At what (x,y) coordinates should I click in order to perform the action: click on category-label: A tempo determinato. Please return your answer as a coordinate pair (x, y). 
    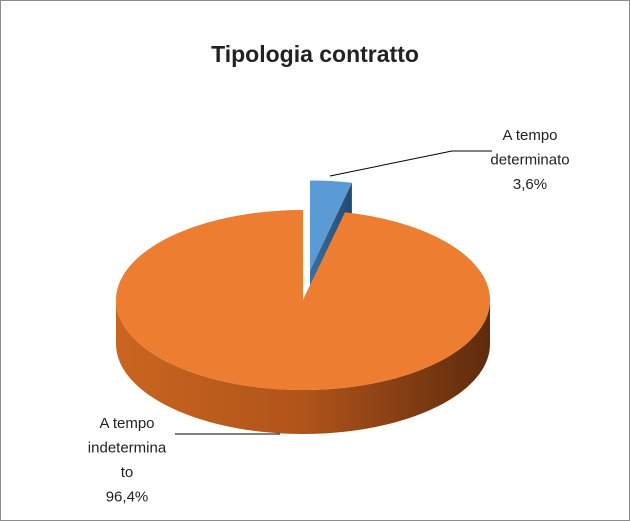
    Looking at the image, I should click on (529, 148).